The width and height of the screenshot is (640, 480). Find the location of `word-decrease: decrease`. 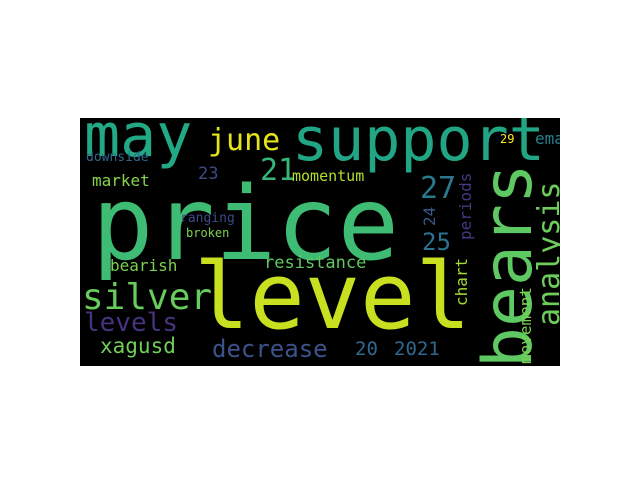

word-decrease: decrease is located at coordinates (270, 349).